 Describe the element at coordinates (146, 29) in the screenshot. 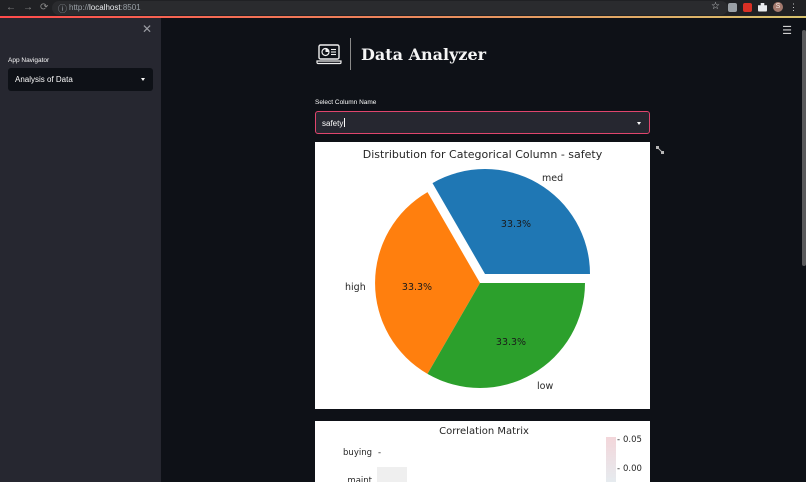

I see `close-icon: ✕` at that location.